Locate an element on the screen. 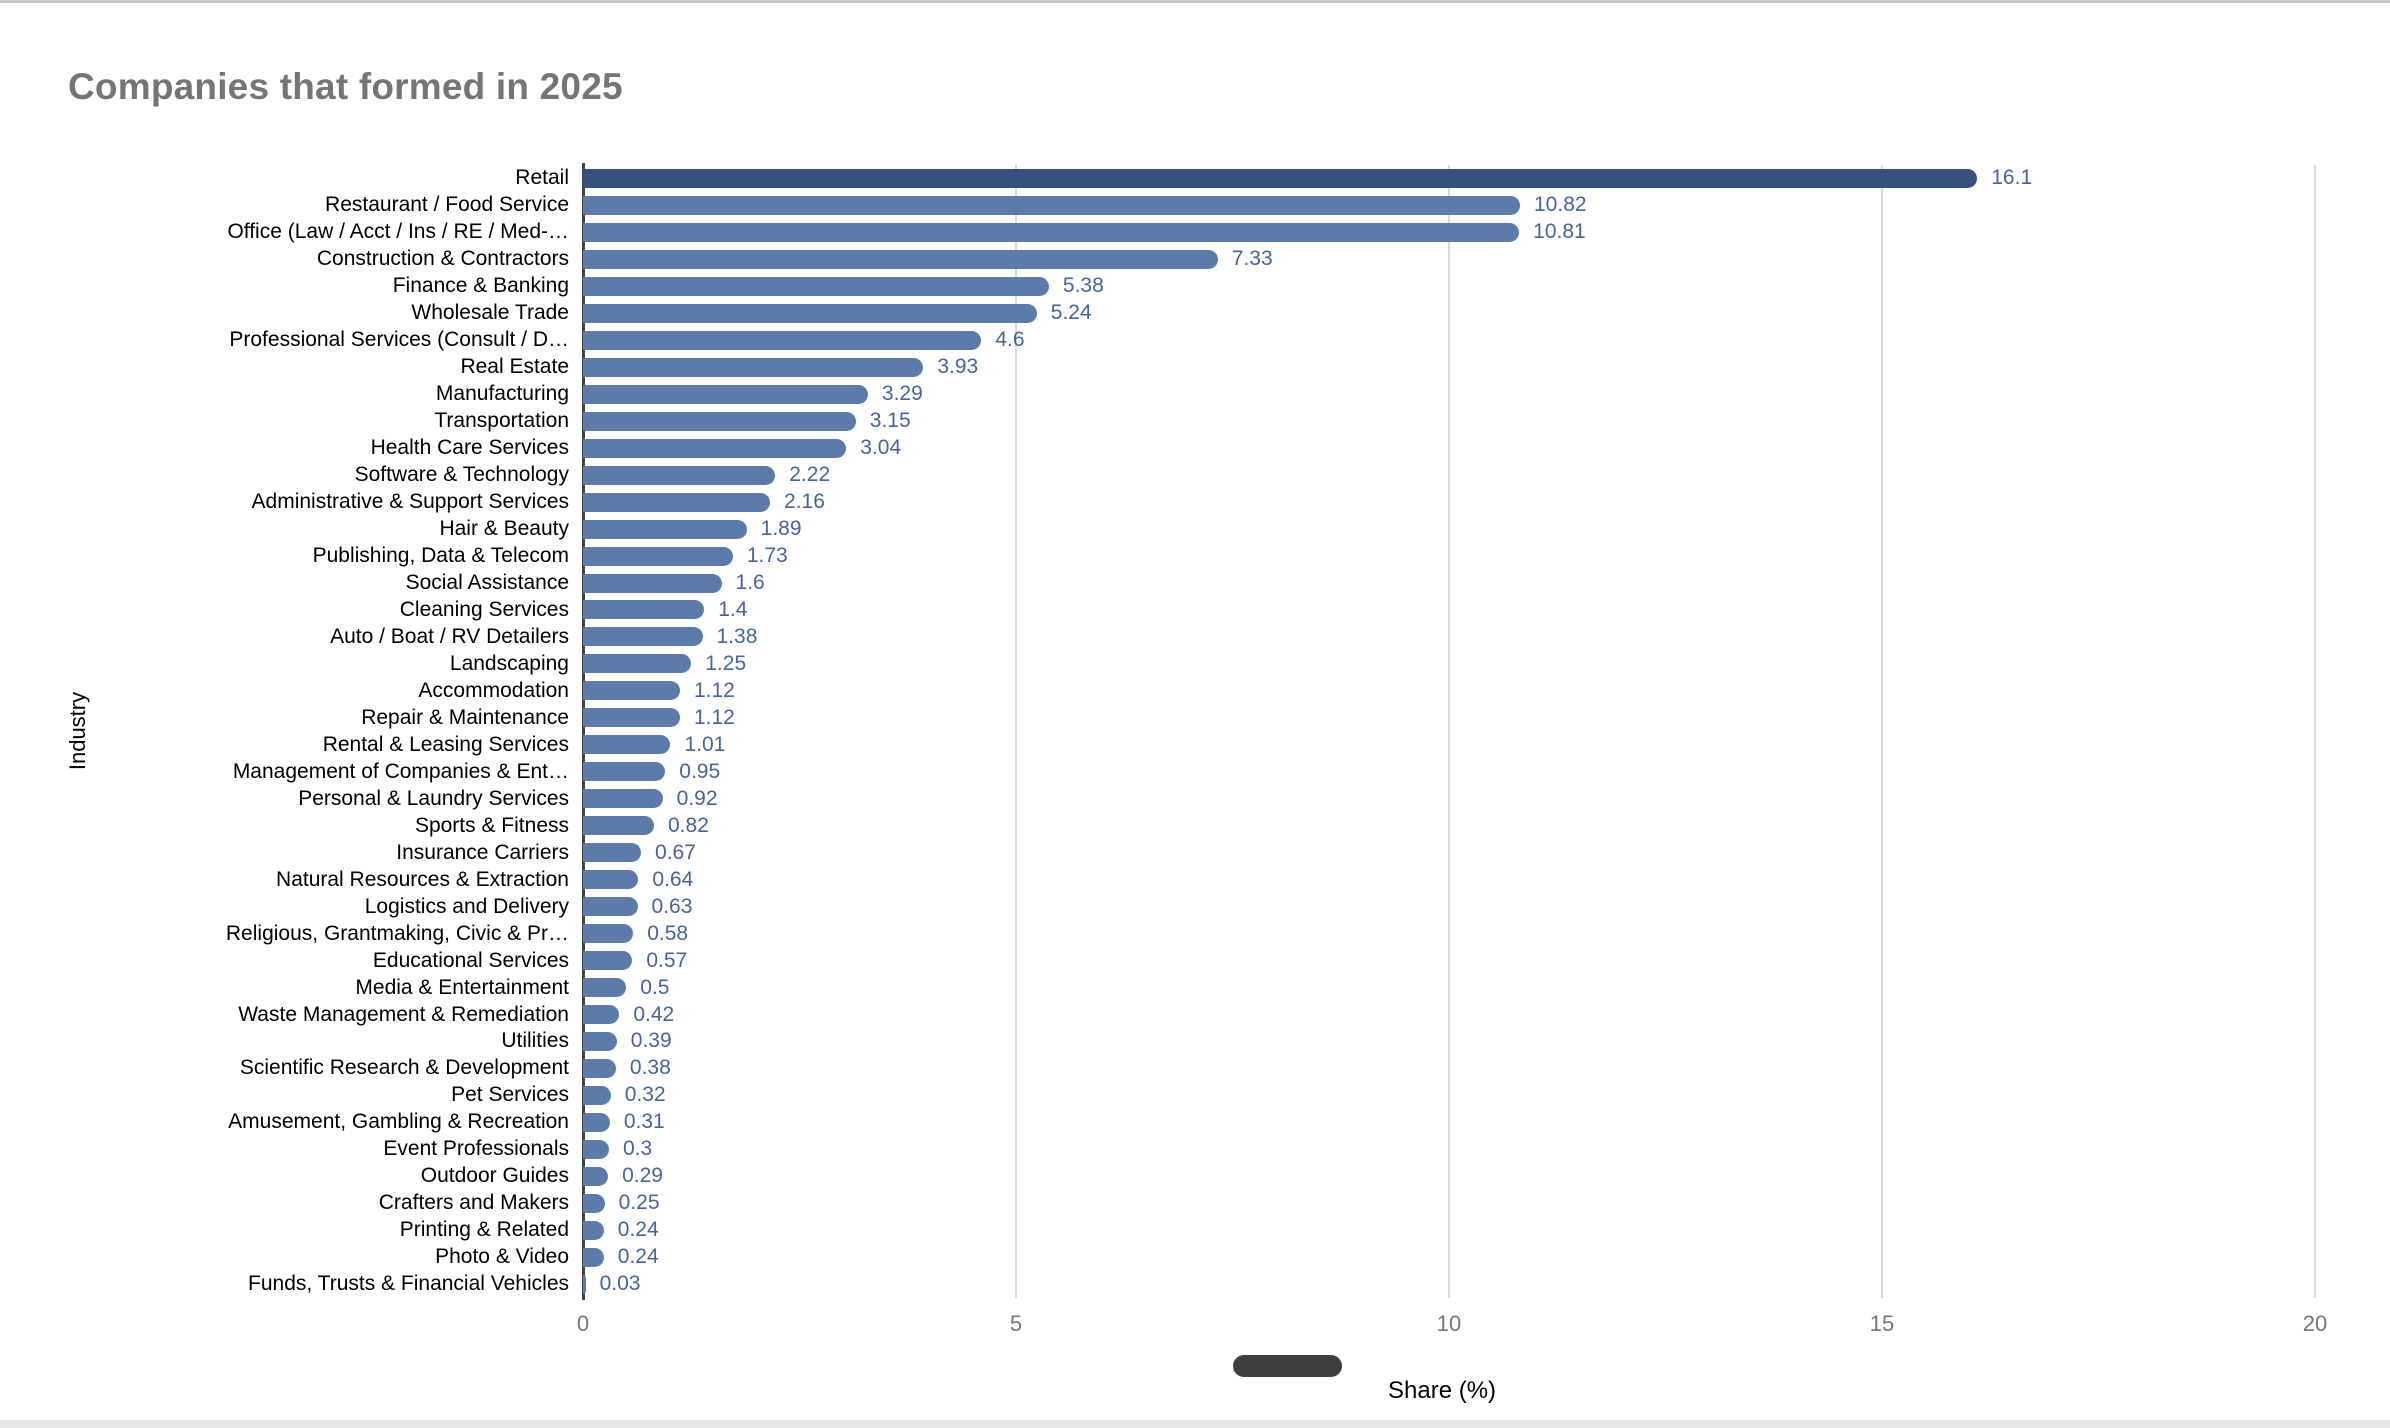 Image resolution: width=2390 pixels, height=1428 pixels. x-axis-tick: 10 is located at coordinates (1449, 1323).